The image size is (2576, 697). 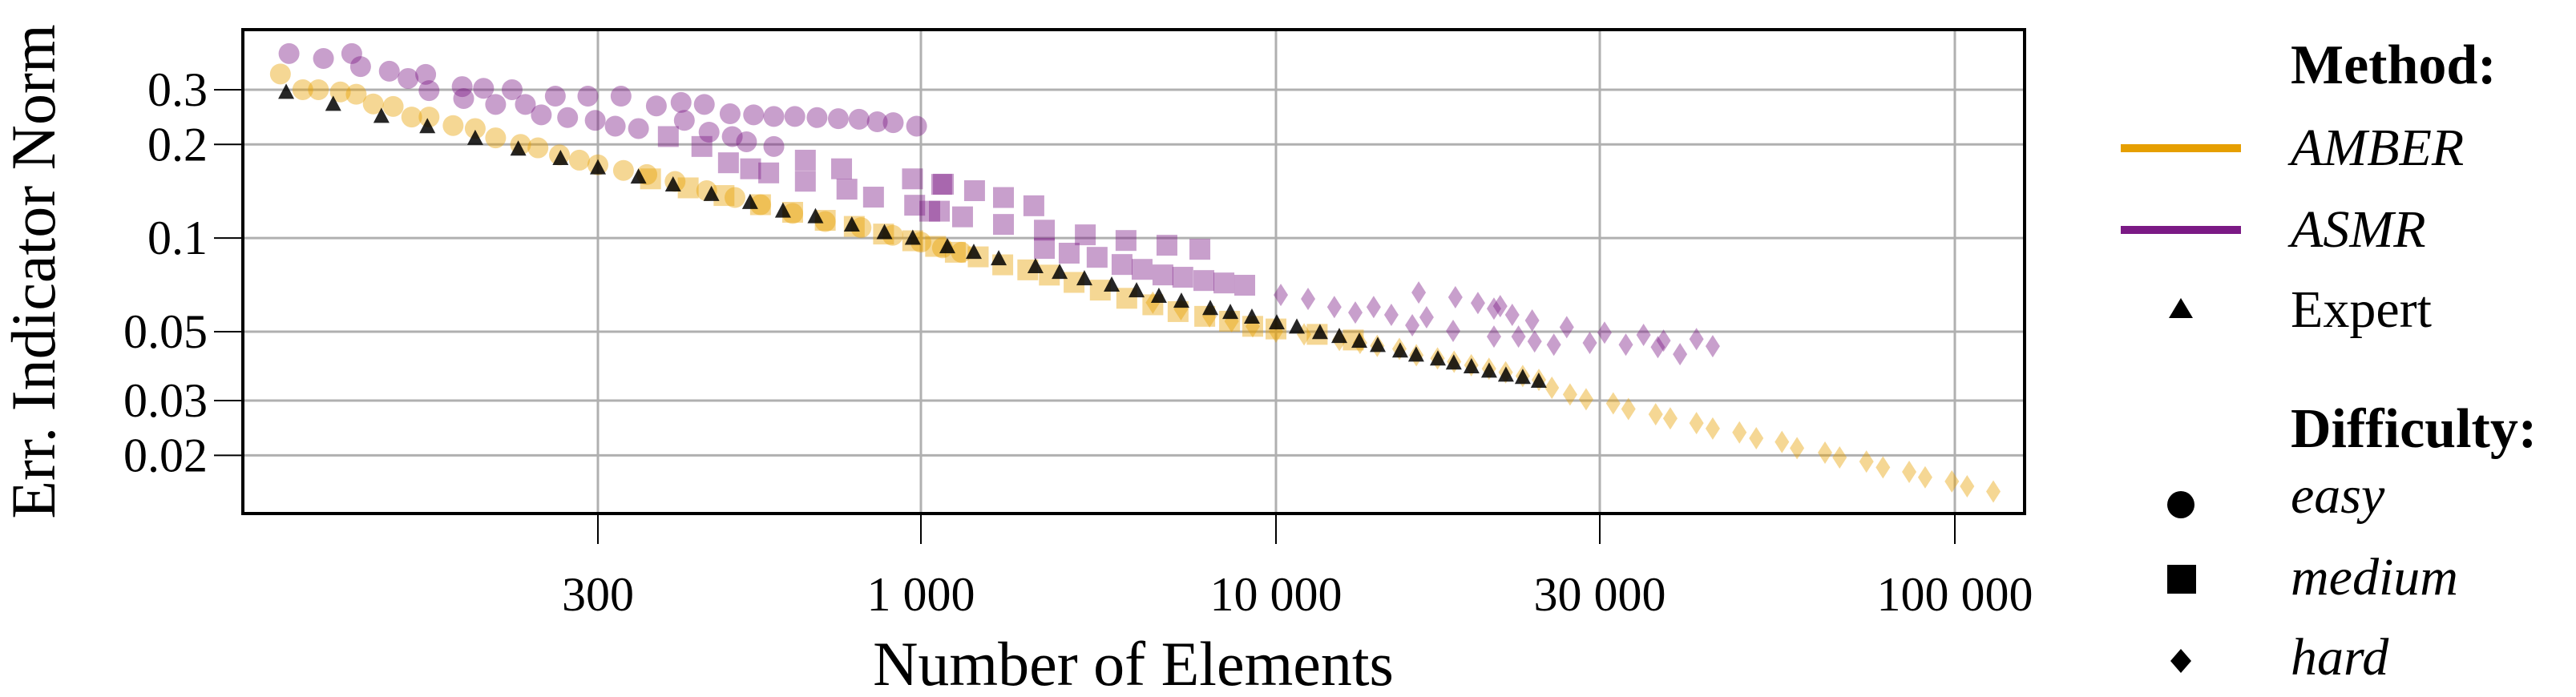 I want to click on y-tick-label: 0.02, so click(x=165, y=455).